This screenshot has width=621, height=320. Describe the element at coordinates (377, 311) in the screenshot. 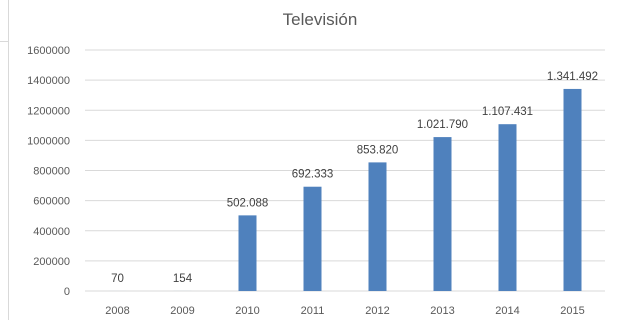

I see `x-tick-label: 2012` at that location.